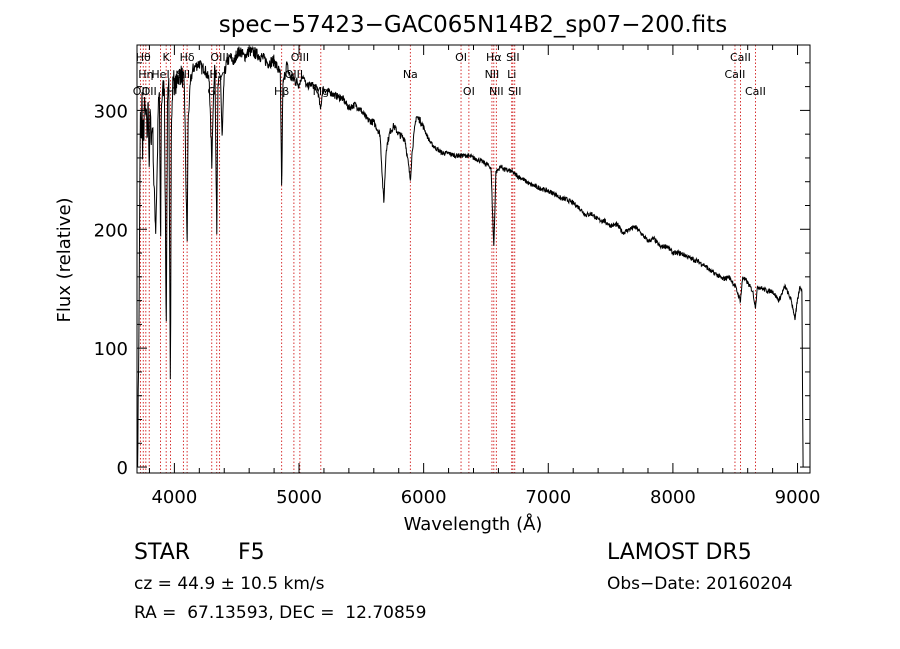 This screenshot has height=649, width=900. Describe the element at coordinates (216, 74) in the screenshot. I see `line-marker-label: Hγ` at that location.